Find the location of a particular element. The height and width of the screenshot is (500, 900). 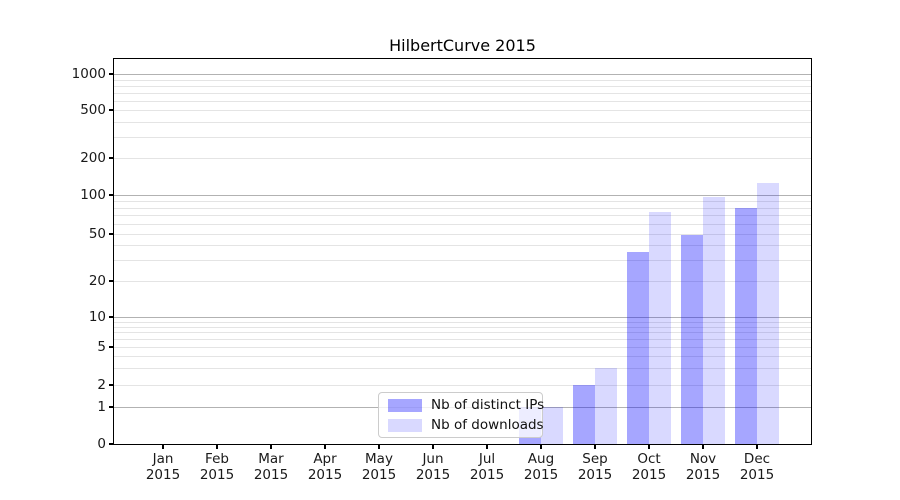

legend-label-distinct-ips: Nb of distinct IPs is located at coordinates (488, 405).